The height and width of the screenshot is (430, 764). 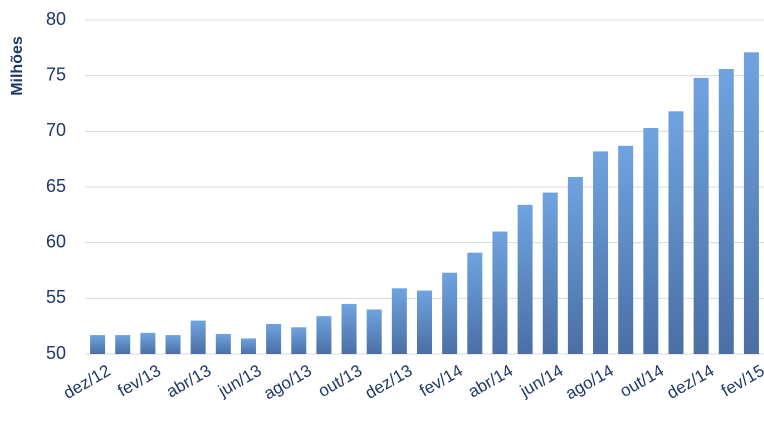 What do you see at coordinates (87, 382) in the screenshot?
I see `x-tick-label: dez/12` at bounding box center [87, 382].